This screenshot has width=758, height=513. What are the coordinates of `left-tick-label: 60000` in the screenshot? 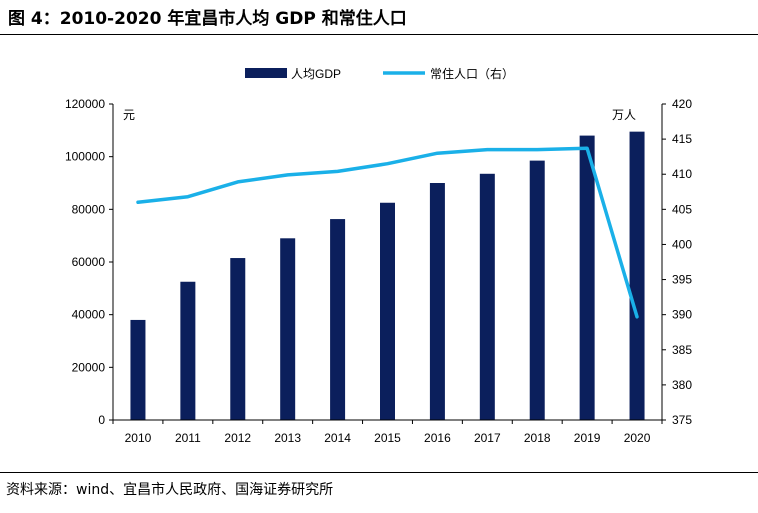 It's located at (89, 262).